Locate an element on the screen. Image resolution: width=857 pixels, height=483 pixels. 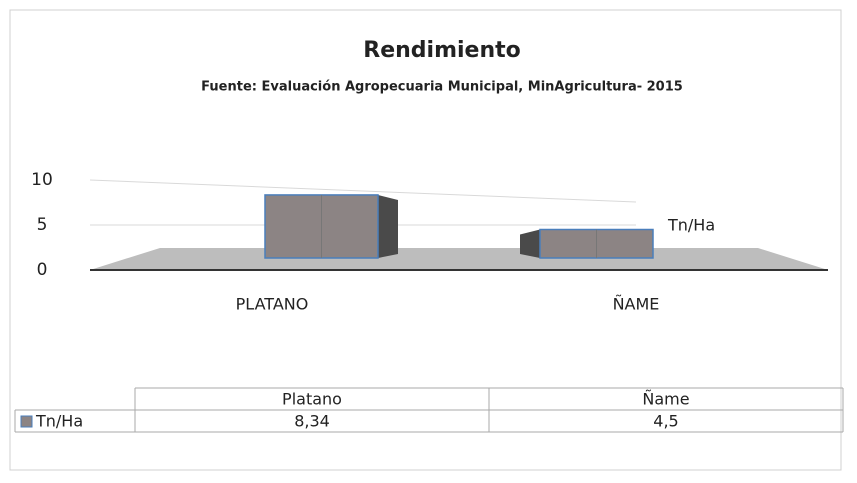
data-table is located at coordinates (429, 410).